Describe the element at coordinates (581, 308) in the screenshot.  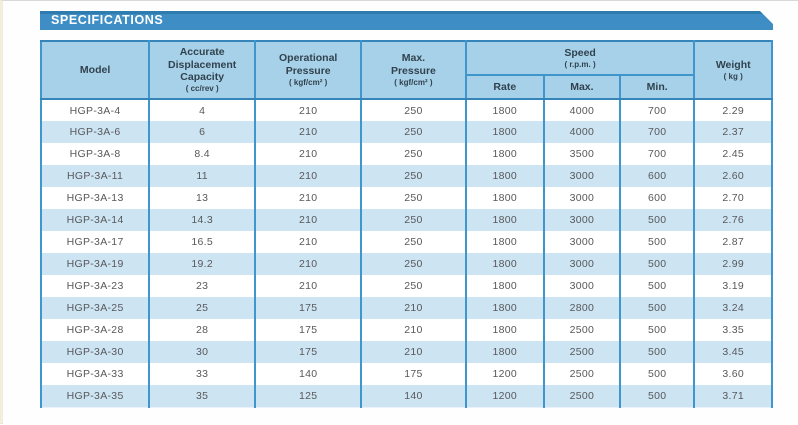
I see `cell-max: 2800` at that location.